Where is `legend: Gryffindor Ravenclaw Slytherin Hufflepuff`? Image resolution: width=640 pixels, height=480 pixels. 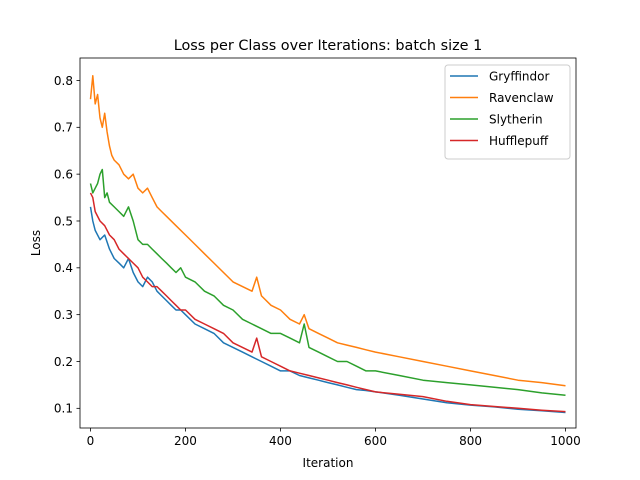 legend: Gryffindor Ravenclaw Slytherin Hufflepuff is located at coordinates (507, 112).